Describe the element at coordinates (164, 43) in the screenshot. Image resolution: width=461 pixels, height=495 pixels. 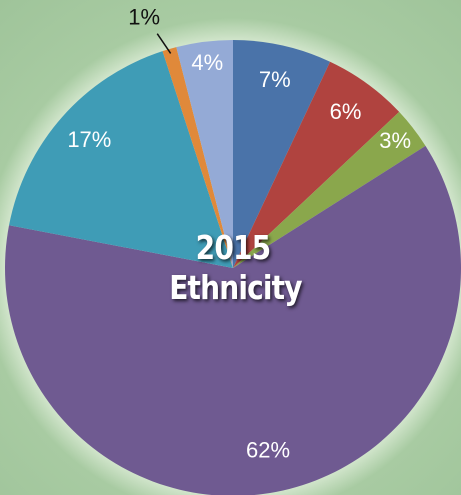
I see `leader-line` at that location.